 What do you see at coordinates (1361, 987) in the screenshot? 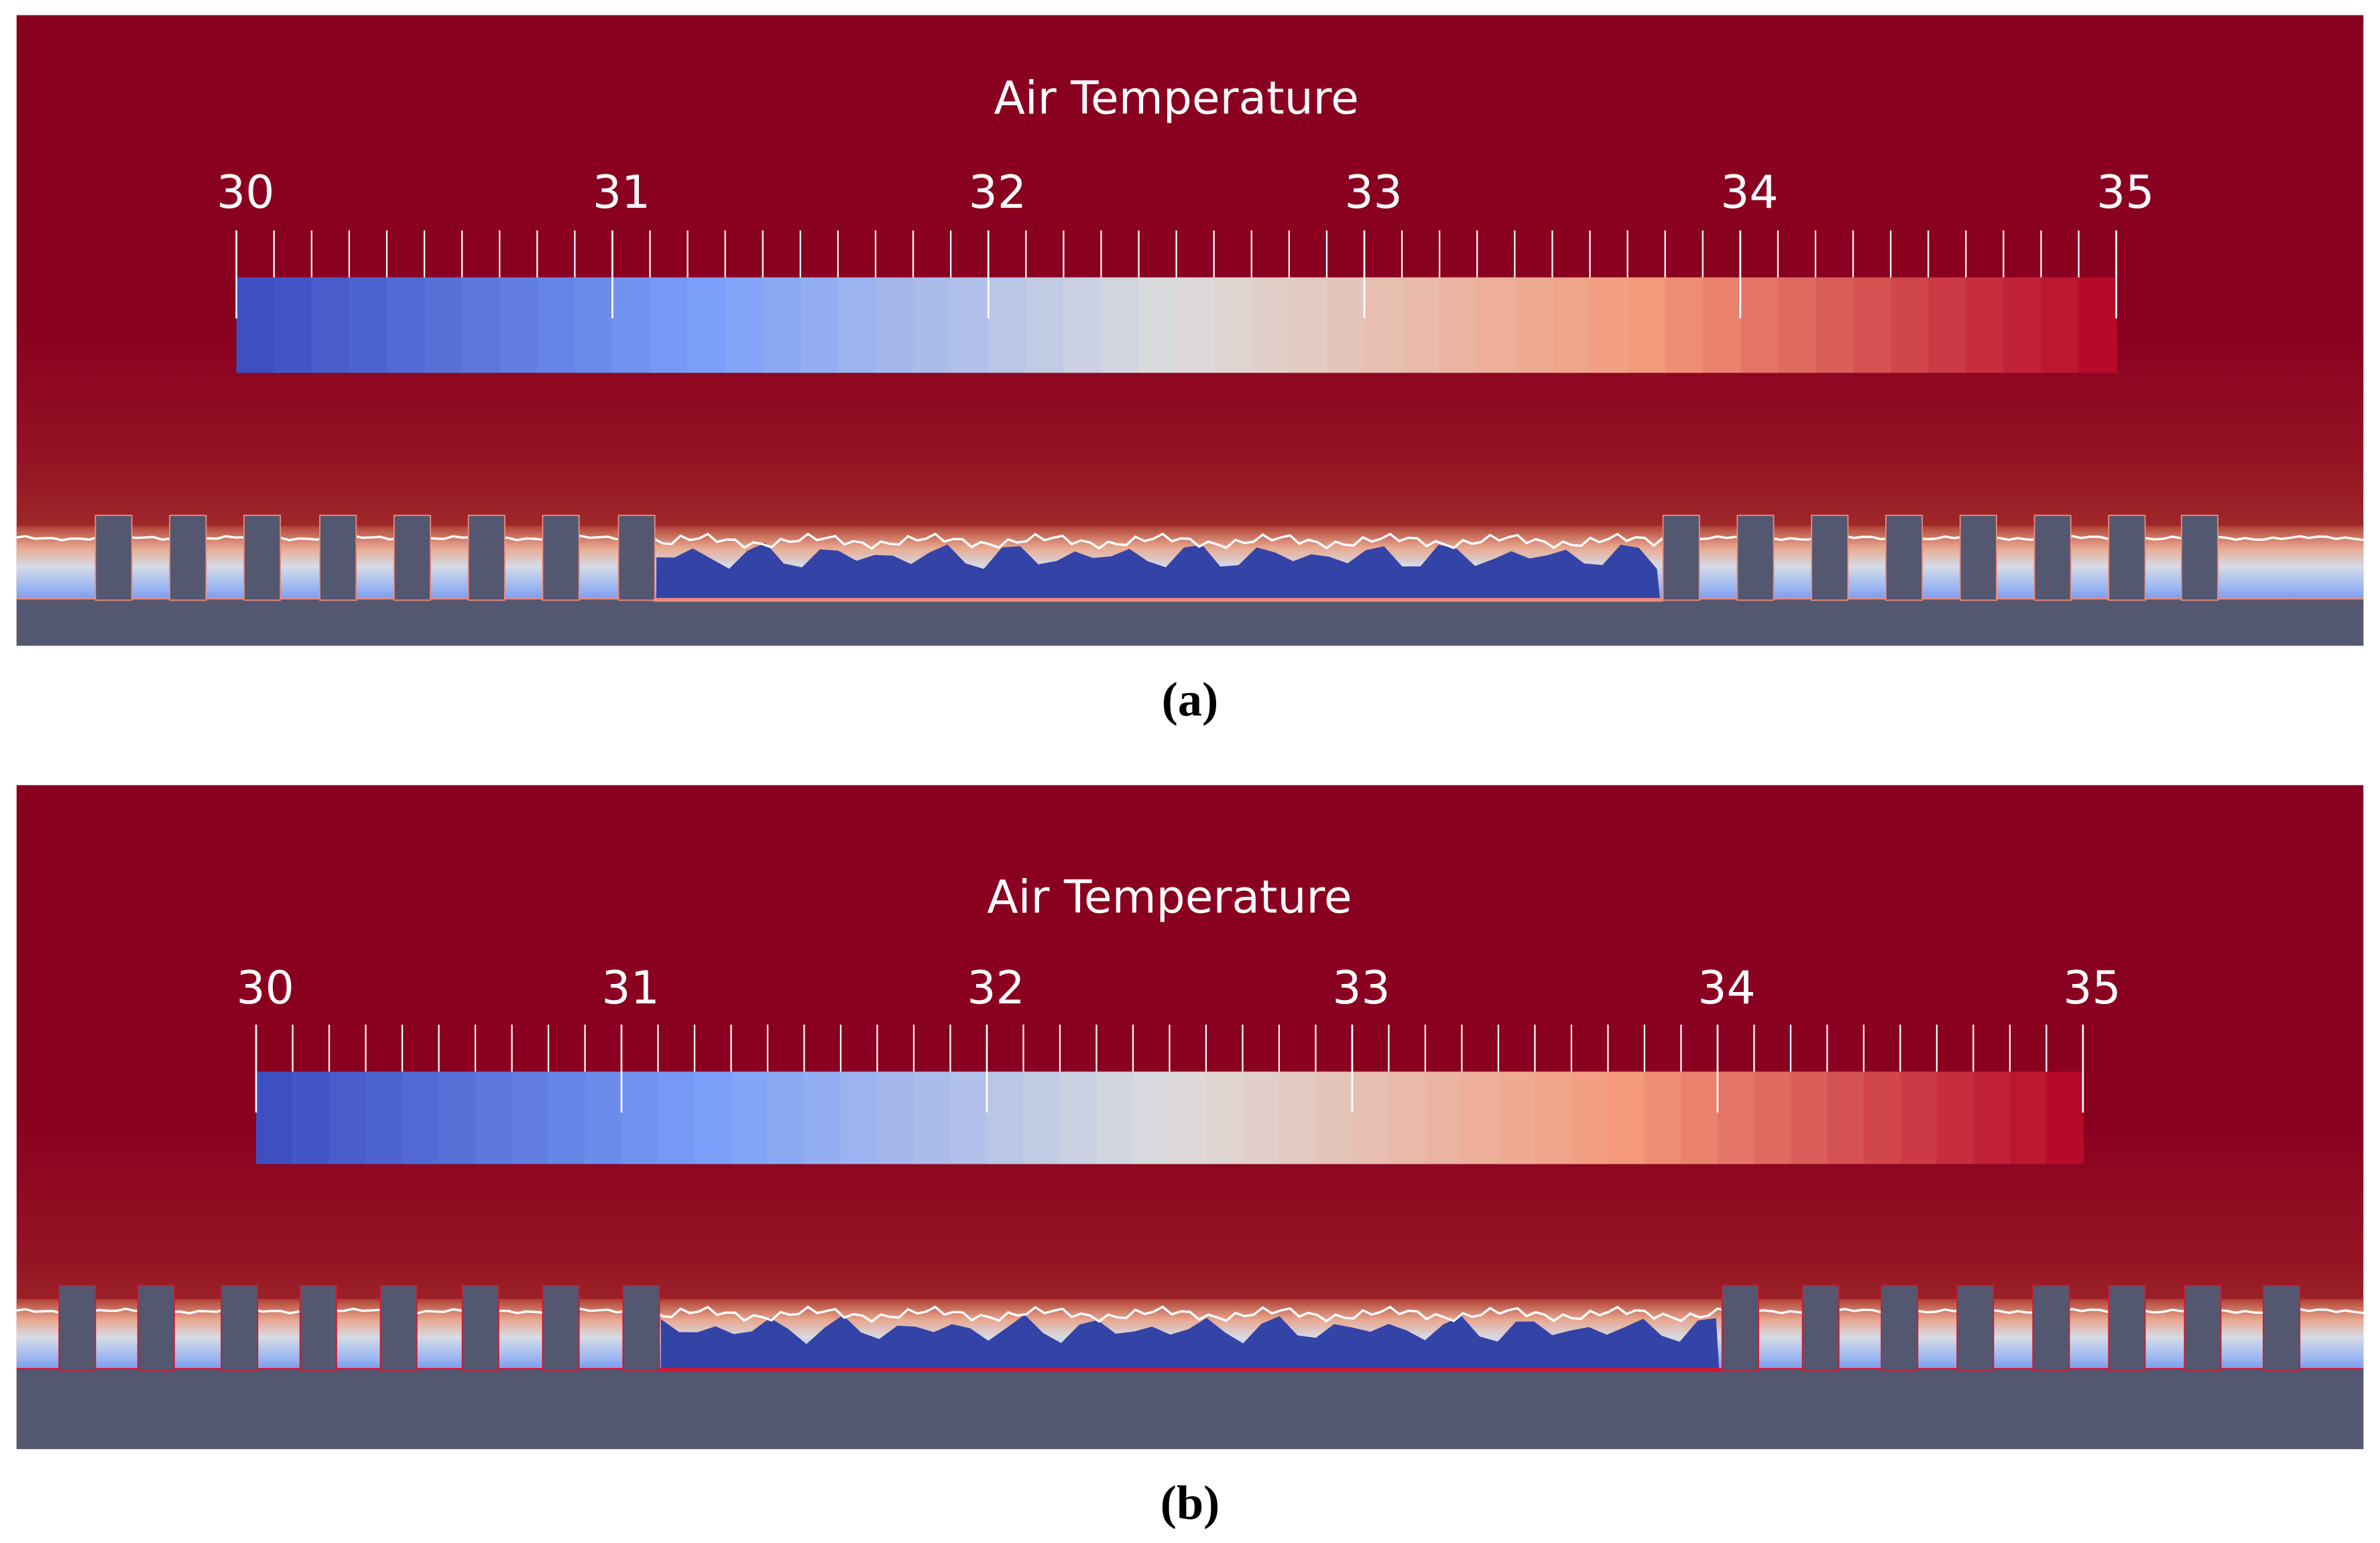
I see `colorbar-tick-label: 33` at bounding box center [1361, 987].